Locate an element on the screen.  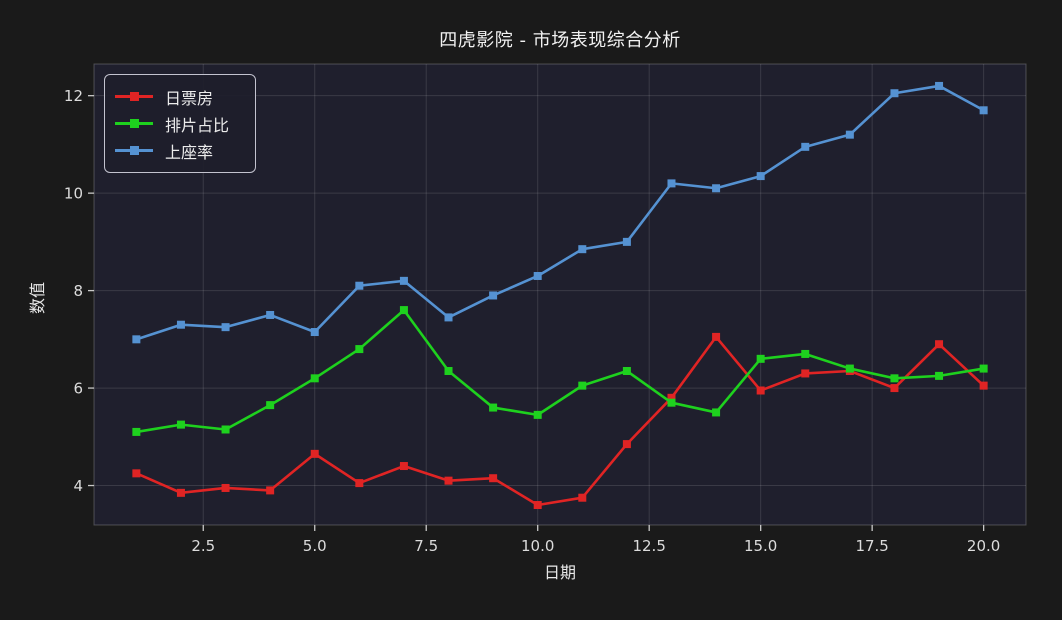
legend-label: 上座率 is located at coordinates (189, 152).